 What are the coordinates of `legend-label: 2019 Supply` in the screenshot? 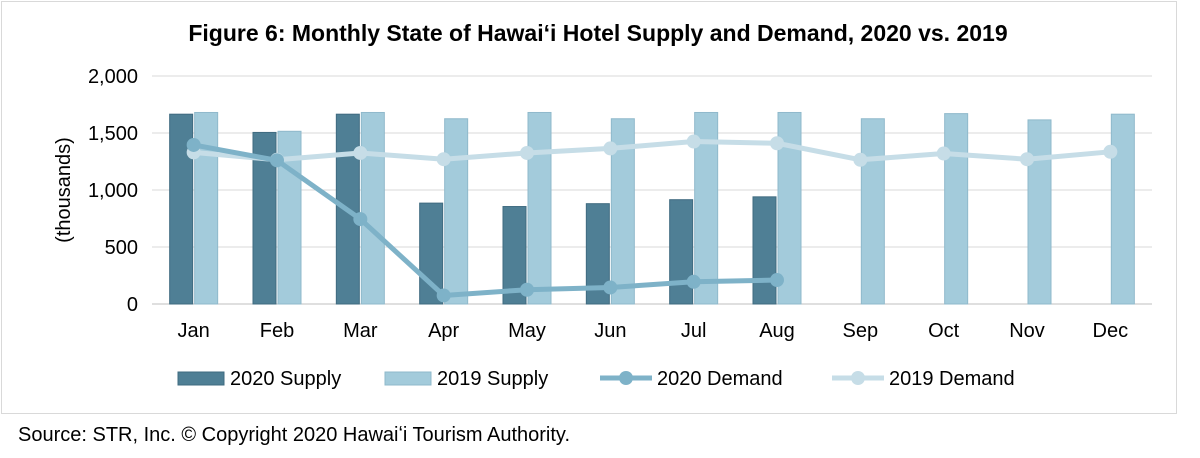 It's located at (492, 379).